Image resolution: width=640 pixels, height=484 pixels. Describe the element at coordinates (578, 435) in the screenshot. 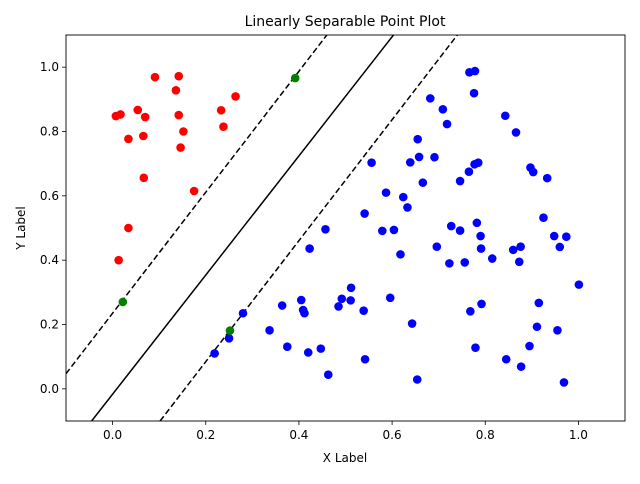

I see `x-tick-label-5: 1.0` at that location.